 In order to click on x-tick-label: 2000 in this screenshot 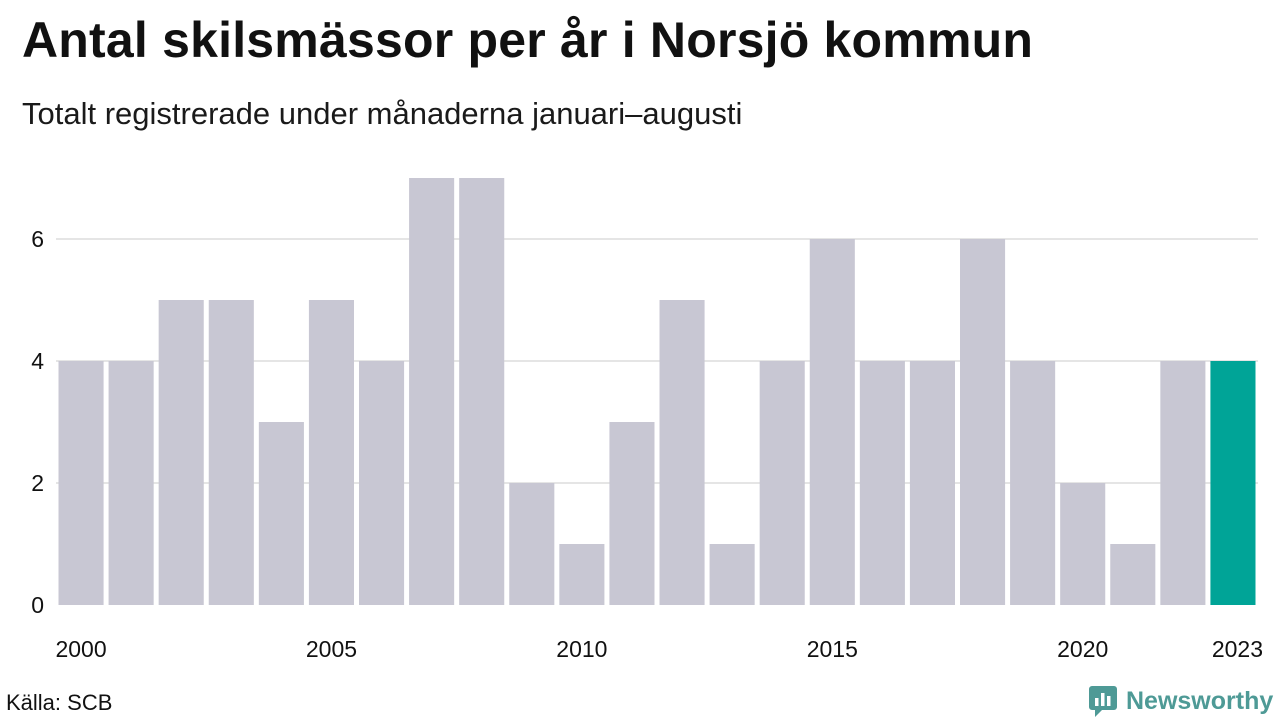, I will do `click(80, 649)`.